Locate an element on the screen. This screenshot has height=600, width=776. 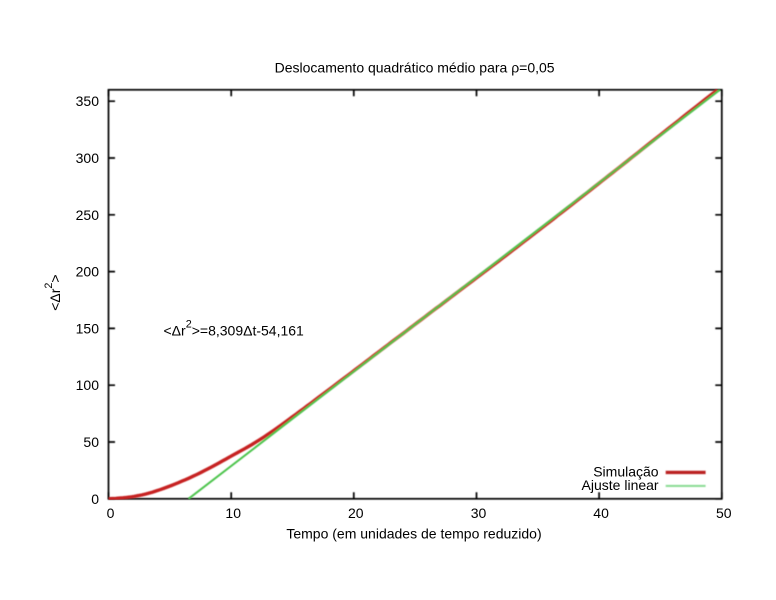
svg-text: 30 is located at coordinates (479, 513).